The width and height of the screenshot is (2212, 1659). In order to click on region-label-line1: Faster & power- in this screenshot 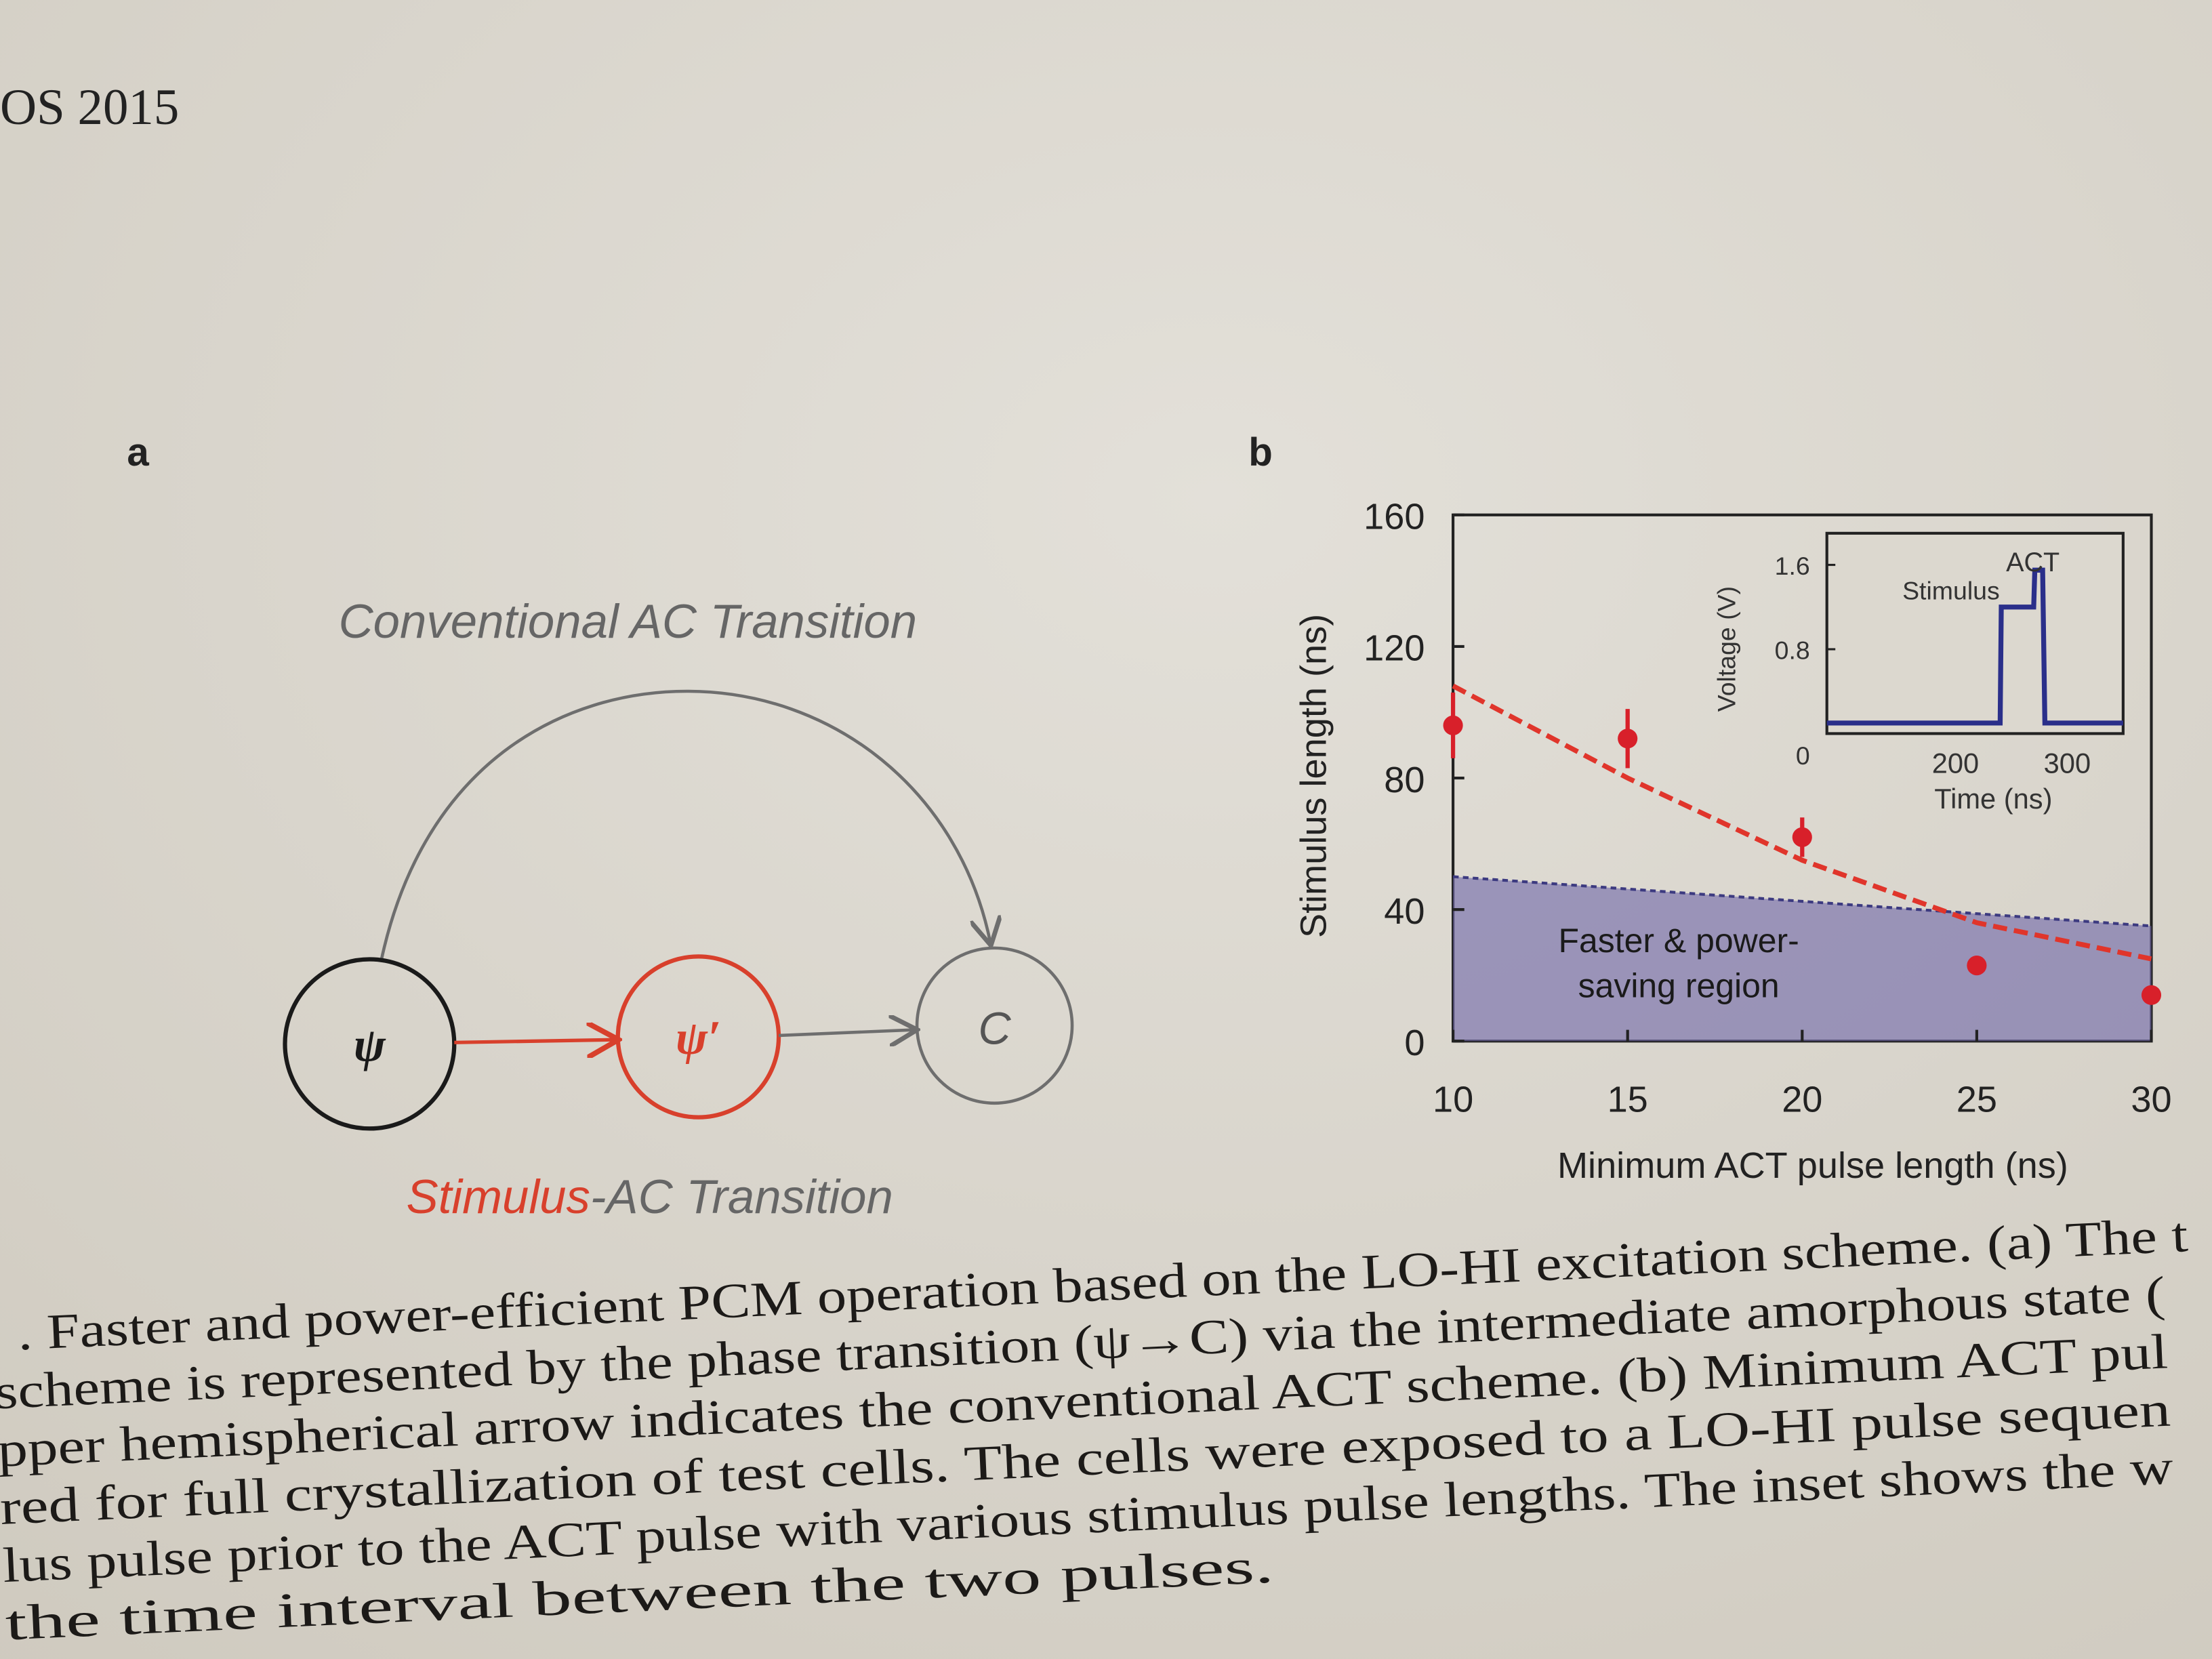, I will do `click(1679, 941)`.